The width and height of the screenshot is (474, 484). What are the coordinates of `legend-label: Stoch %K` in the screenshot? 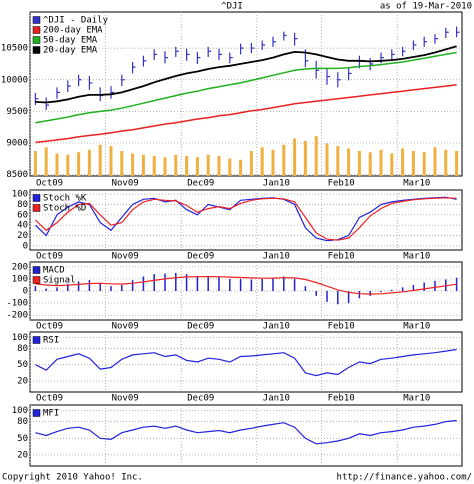 It's located at (65, 199).